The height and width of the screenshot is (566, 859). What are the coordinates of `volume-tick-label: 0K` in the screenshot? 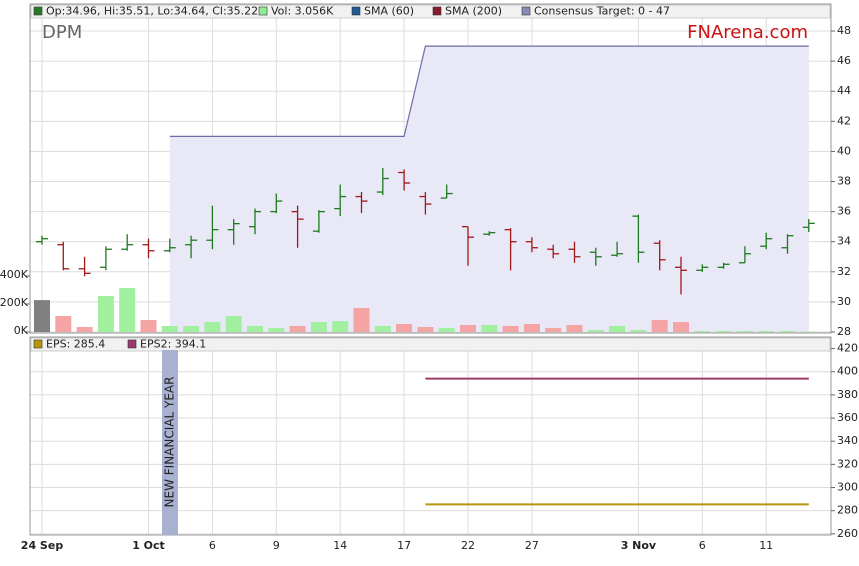 It's located at (21, 330).